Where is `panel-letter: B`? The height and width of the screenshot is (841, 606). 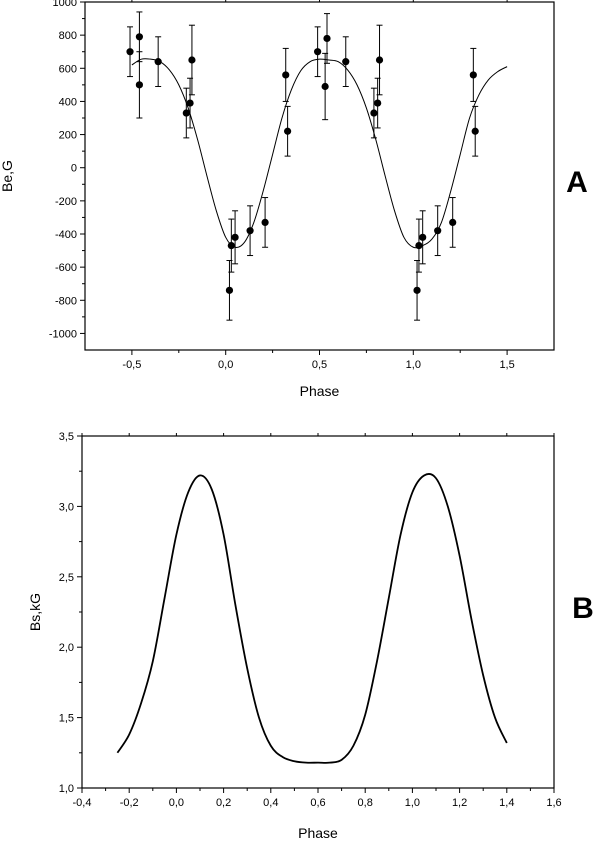
panel-letter: B is located at coordinates (583, 608).